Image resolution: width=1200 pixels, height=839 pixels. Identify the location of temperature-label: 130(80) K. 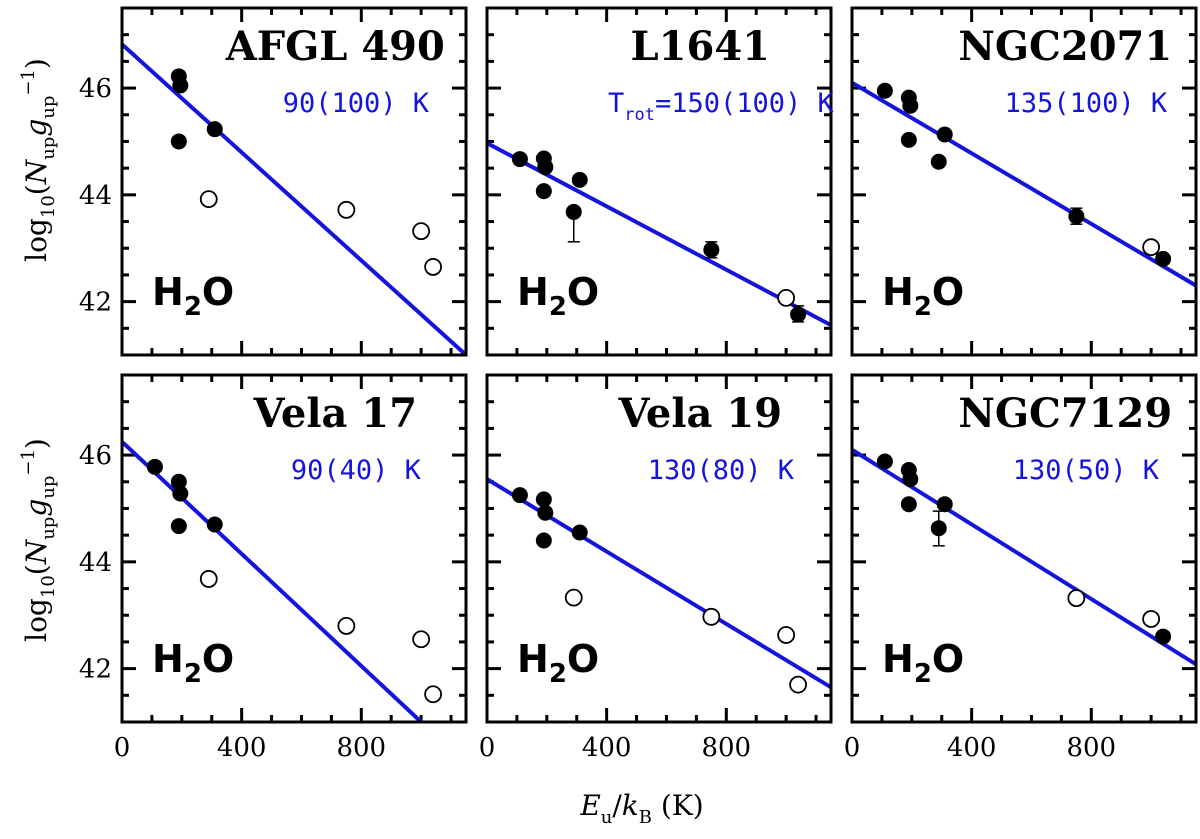
(721, 470).